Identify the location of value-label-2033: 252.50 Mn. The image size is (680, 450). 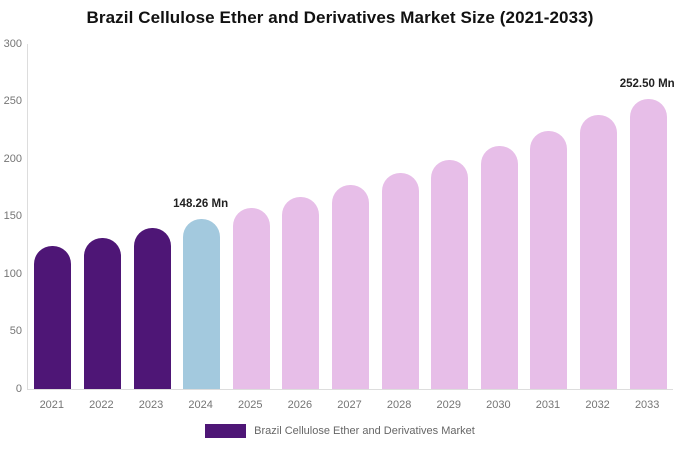
(647, 83).